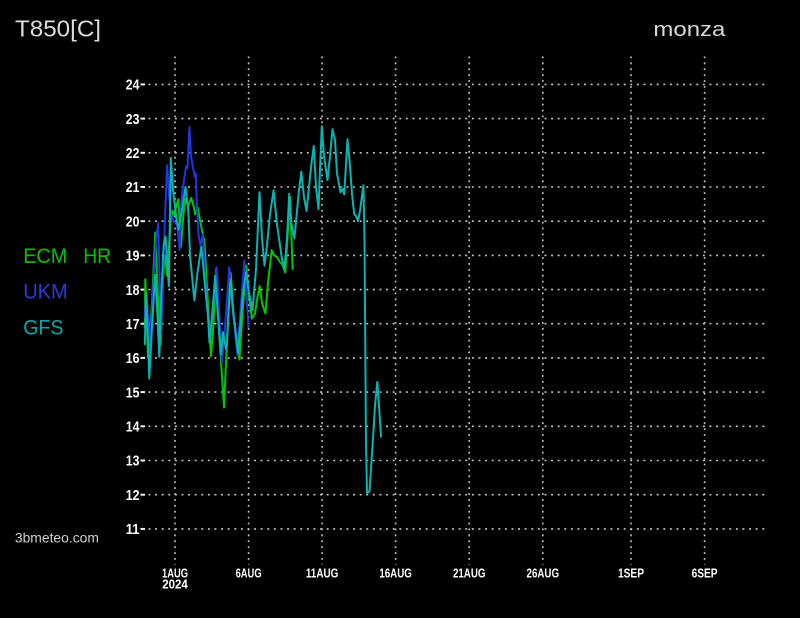 The image size is (800, 618). I want to click on svg-text: 13, so click(133, 462).